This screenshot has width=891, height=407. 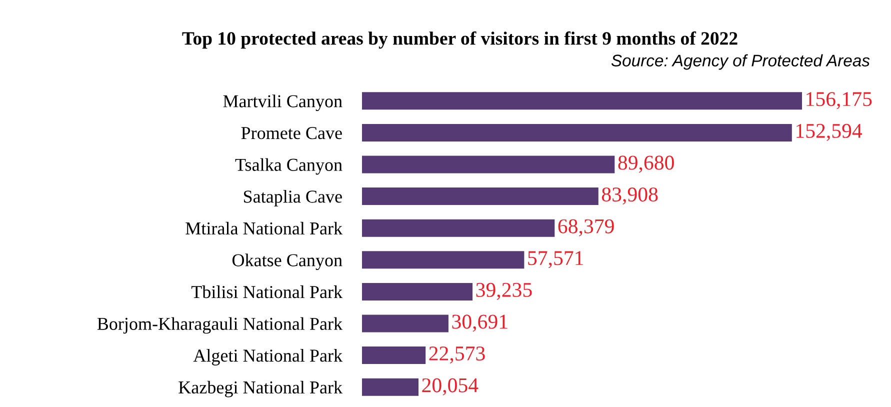 What do you see at coordinates (220, 325) in the screenshot?
I see `y-tick-label: Borjom-Kharagauli National Park` at bounding box center [220, 325].